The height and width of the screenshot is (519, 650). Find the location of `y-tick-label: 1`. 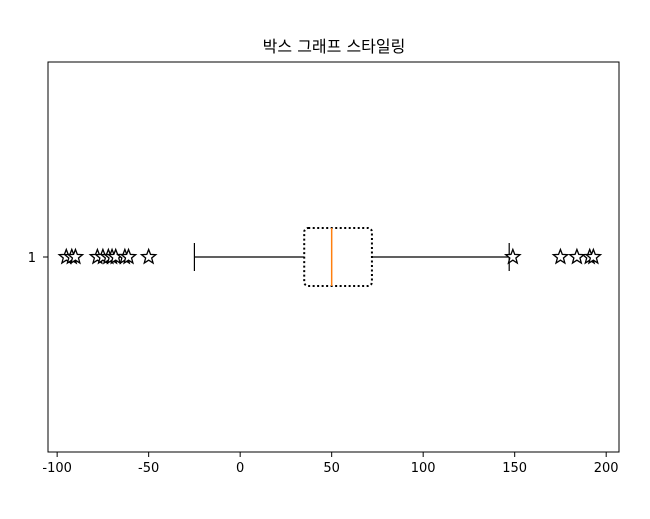

y-tick-label: 1 is located at coordinates (32, 258).